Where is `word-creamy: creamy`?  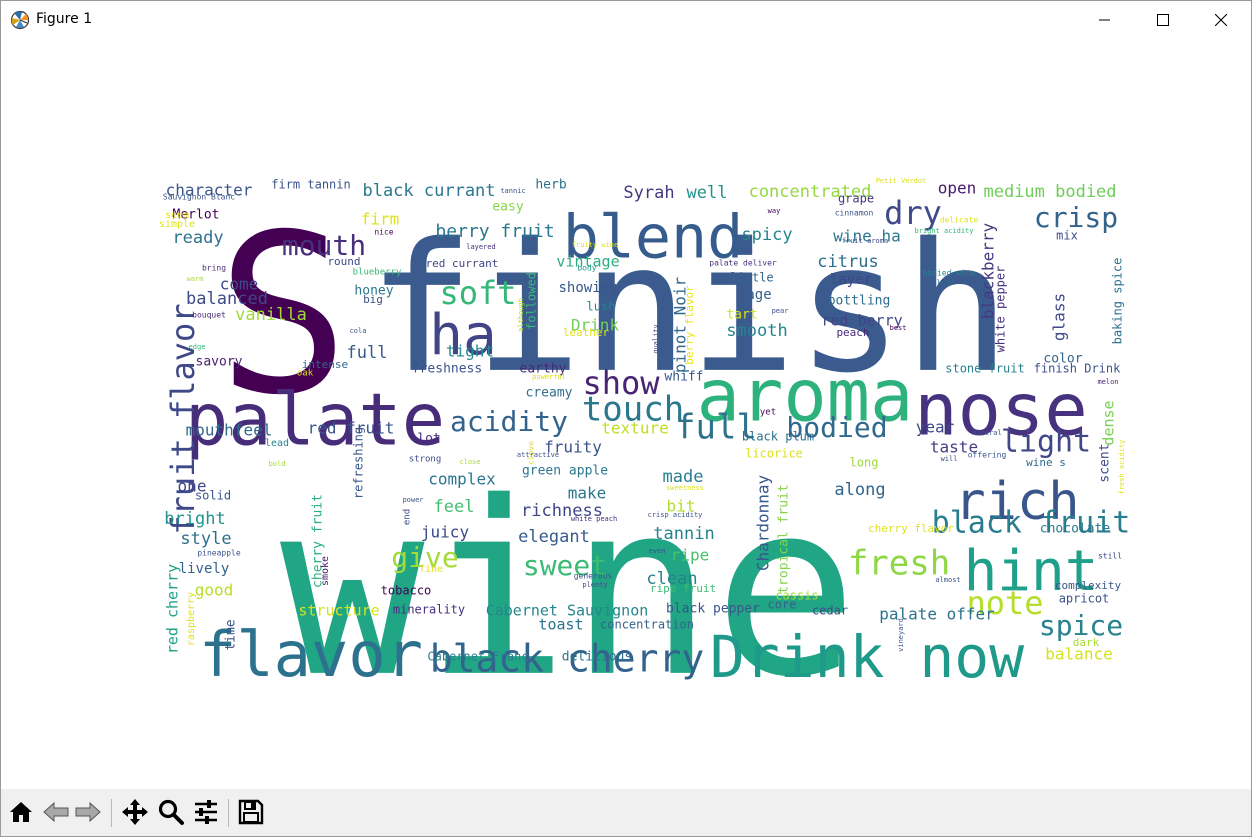 word-creamy: creamy is located at coordinates (549, 393).